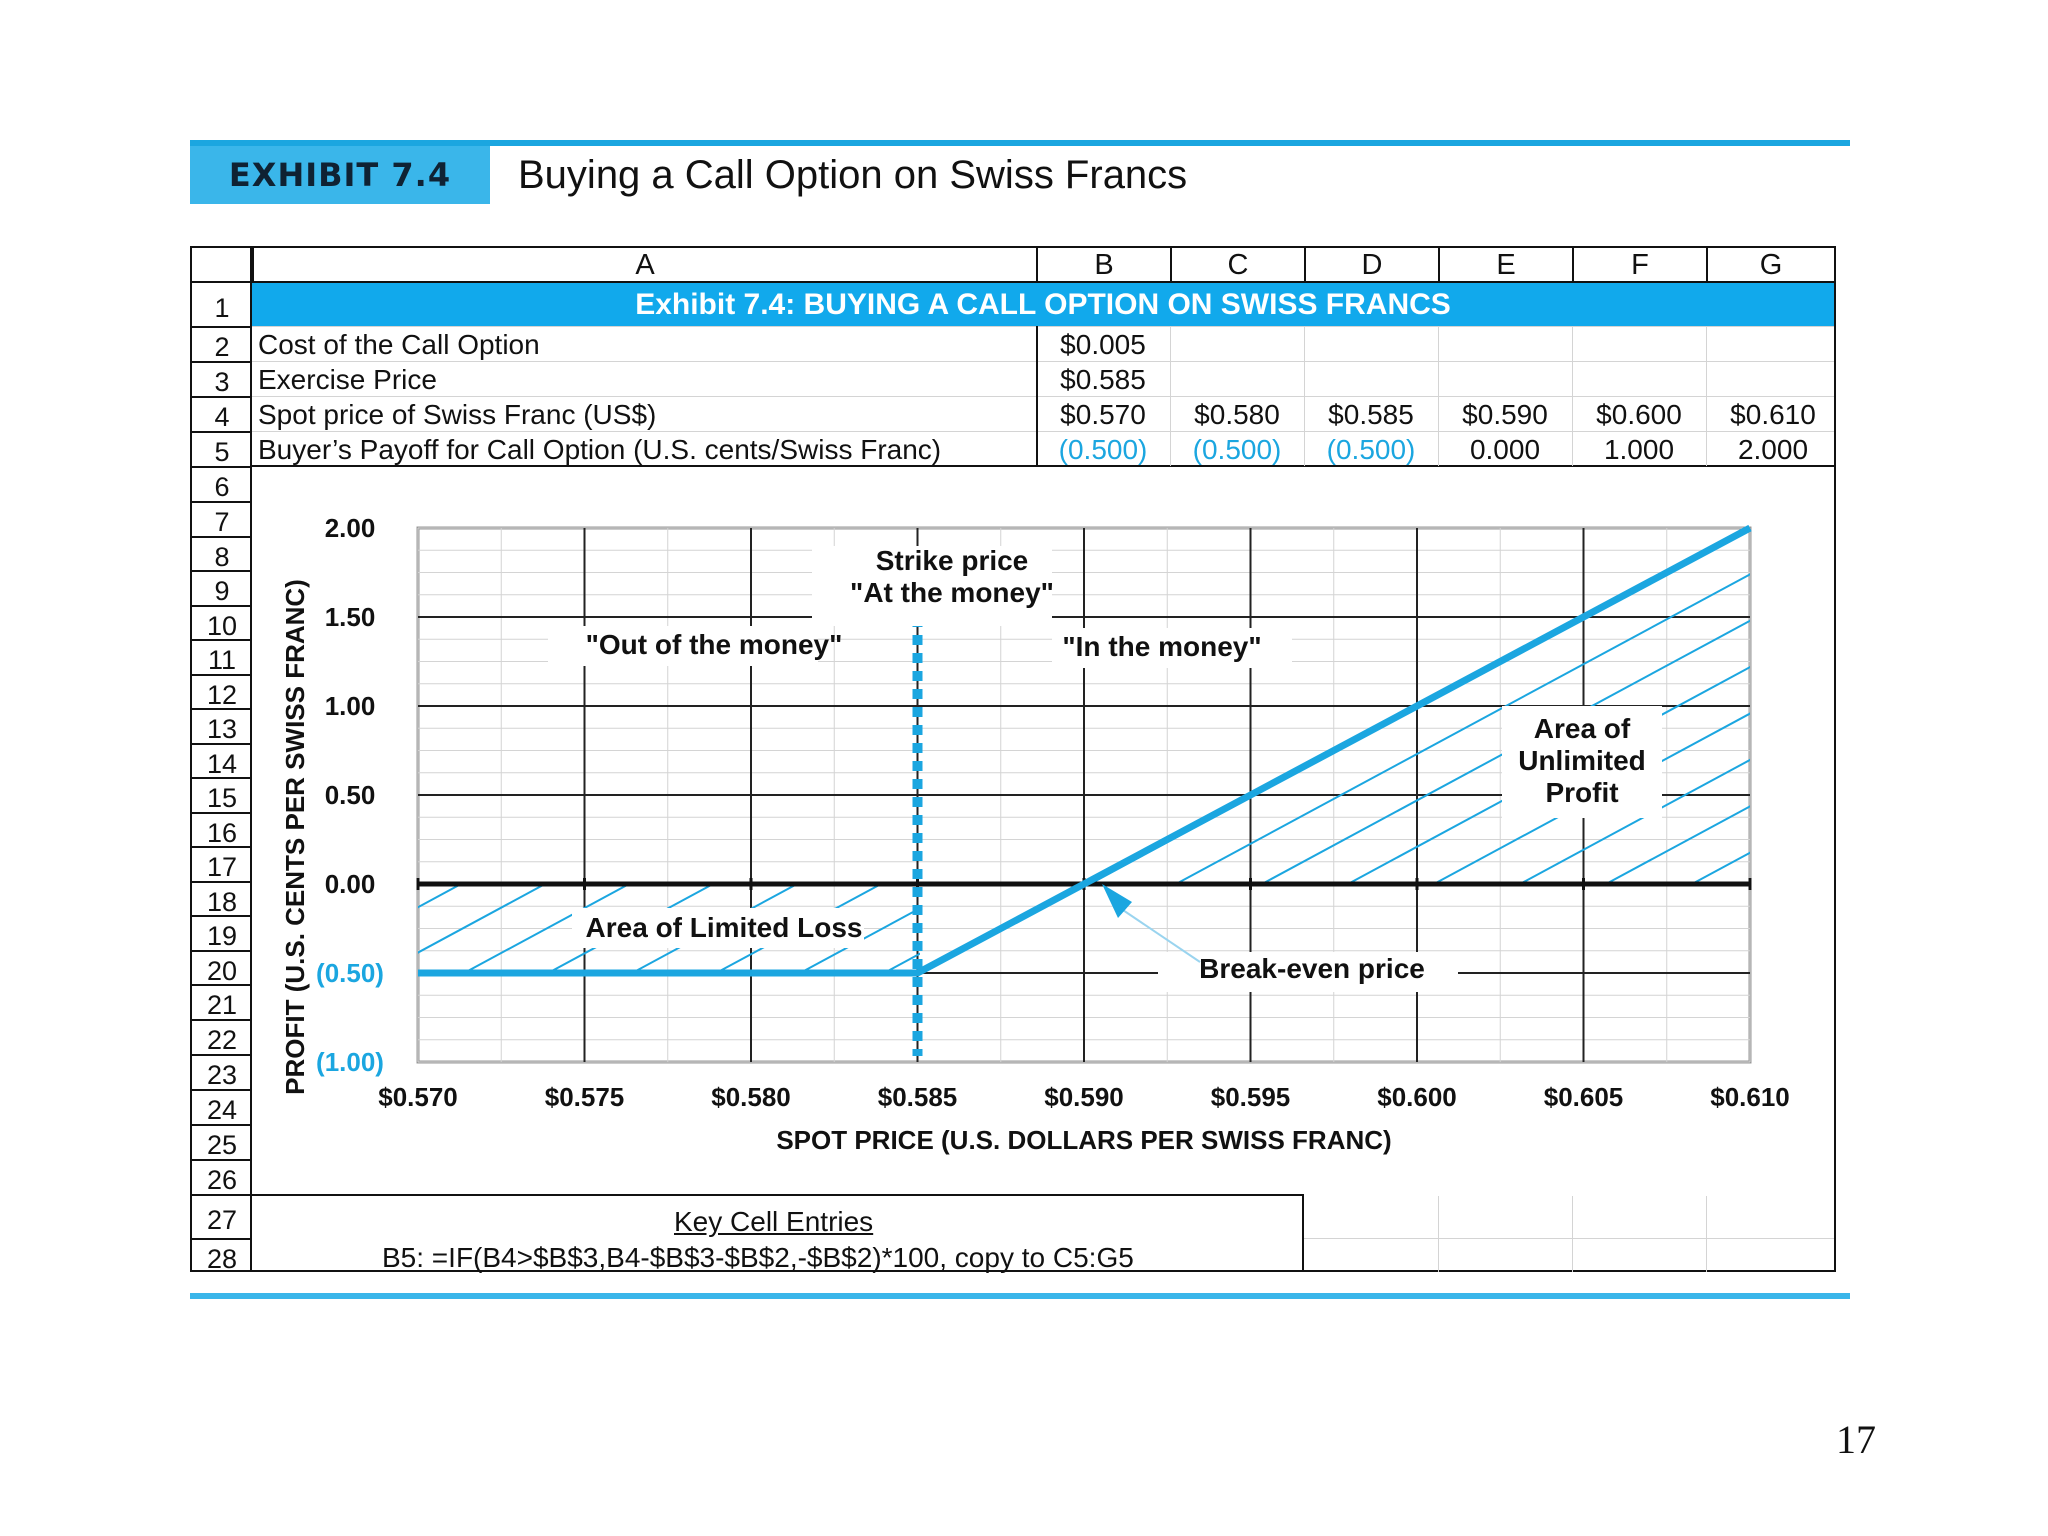  What do you see at coordinates (222, 347) in the screenshot?
I see `row-number: 2` at bounding box center [222, 347].